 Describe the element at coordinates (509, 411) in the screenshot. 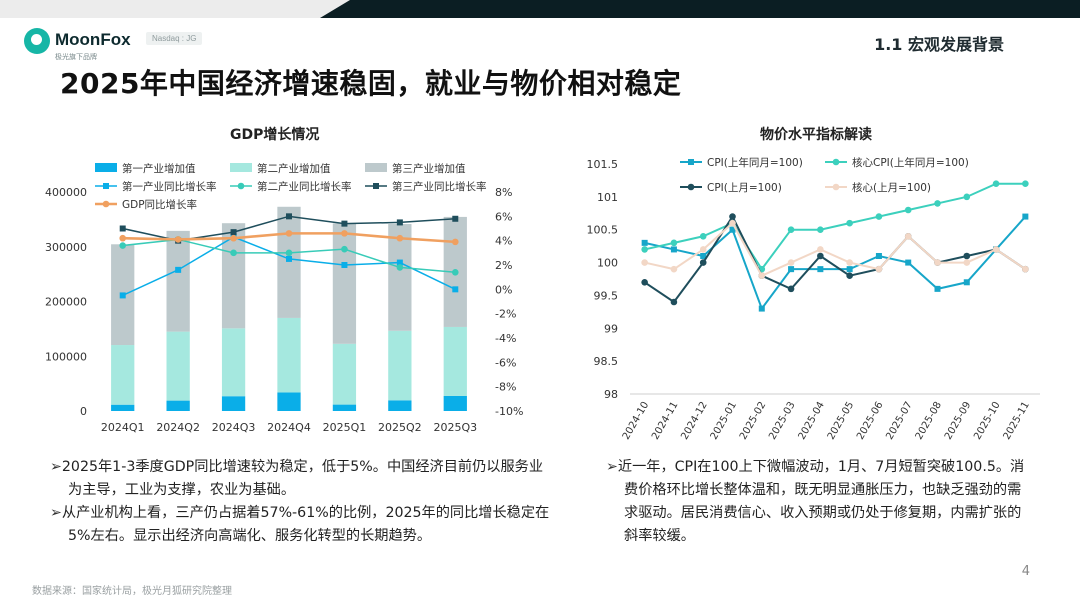

I see `gdp-y2-tick-label: -10%` at that location.